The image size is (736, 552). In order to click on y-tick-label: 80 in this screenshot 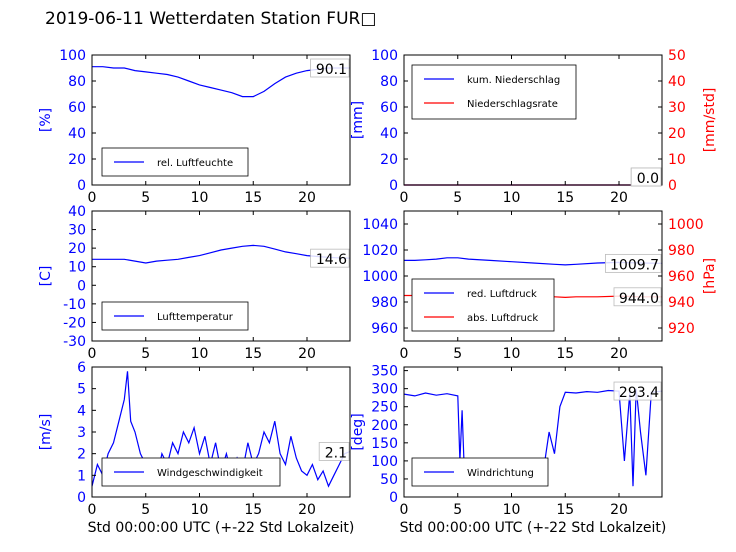, I will do `click(77, 82)`.